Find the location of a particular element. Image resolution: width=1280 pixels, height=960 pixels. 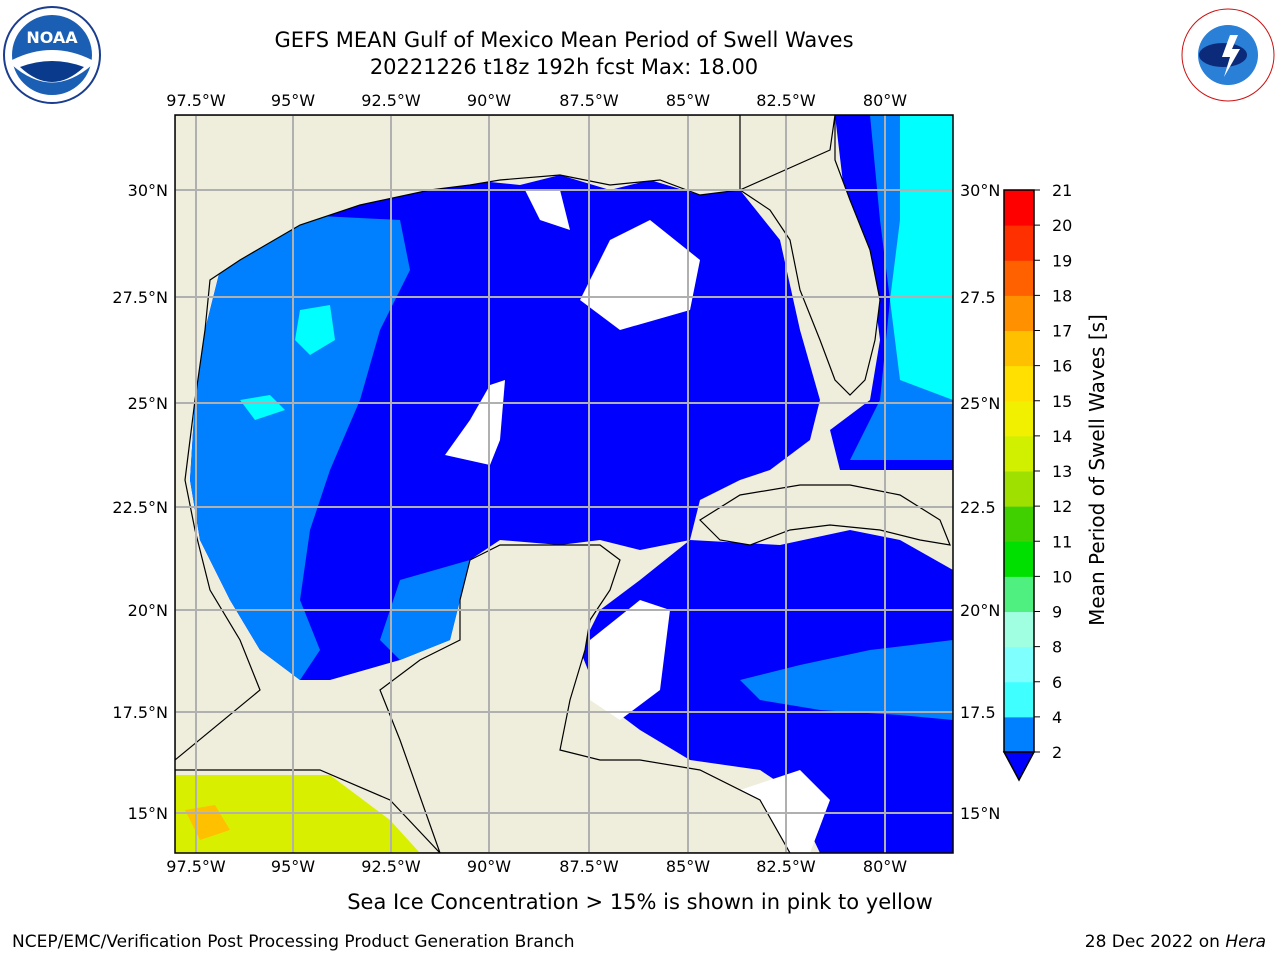

lat-label: 22.5 is located at coordinates (978, 507).